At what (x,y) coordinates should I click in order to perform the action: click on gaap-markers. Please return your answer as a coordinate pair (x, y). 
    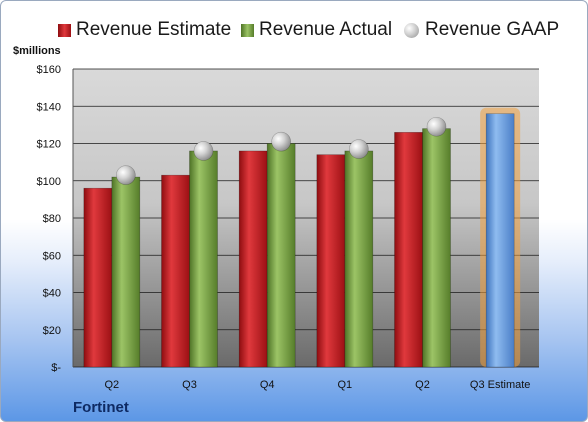
    Looking at the image, I should click on (281, 150).